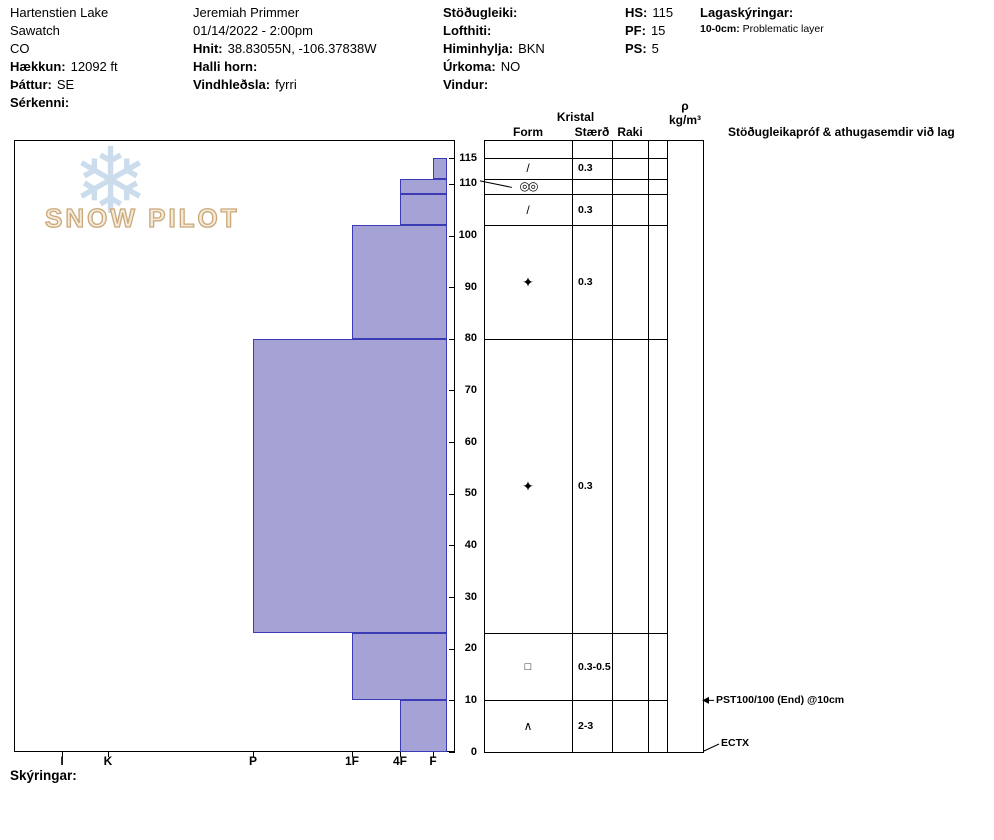  Describe the element at coordinates (612, 446) in the screenshot. I see `size-moisture-divider` at that location.